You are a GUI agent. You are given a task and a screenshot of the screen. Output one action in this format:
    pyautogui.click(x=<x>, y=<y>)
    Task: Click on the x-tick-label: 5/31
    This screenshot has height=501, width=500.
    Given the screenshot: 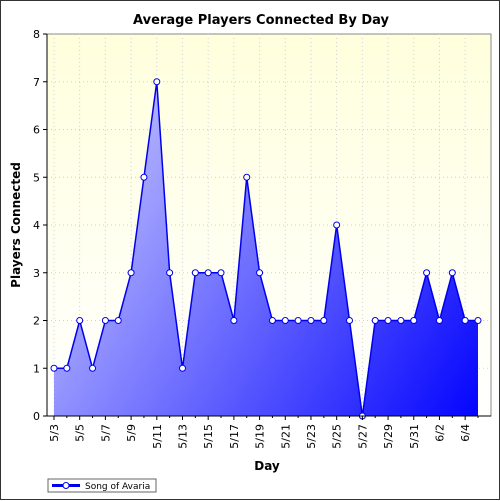 What is the action you would take?
    pyautogui.click(x=414, y=436)
    